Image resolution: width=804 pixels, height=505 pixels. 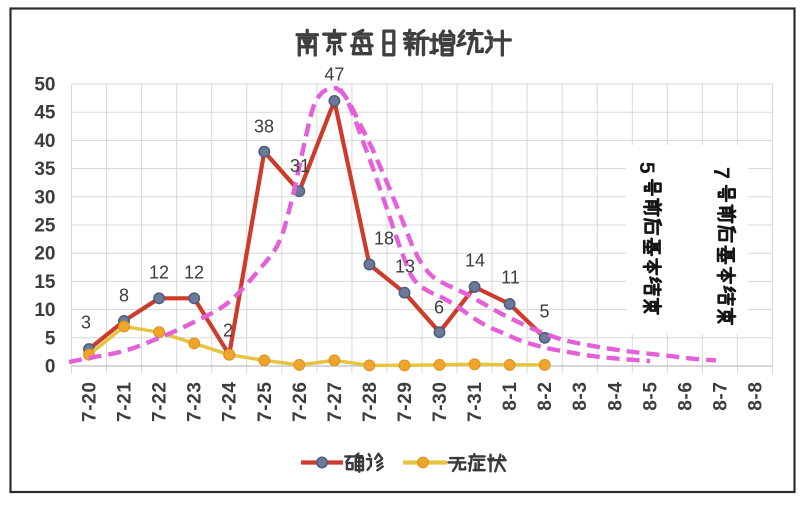 What do you see at coordinates (334, 75) in the screenshot?
I see `svg-text: 47` at bounding box center [334, 75].